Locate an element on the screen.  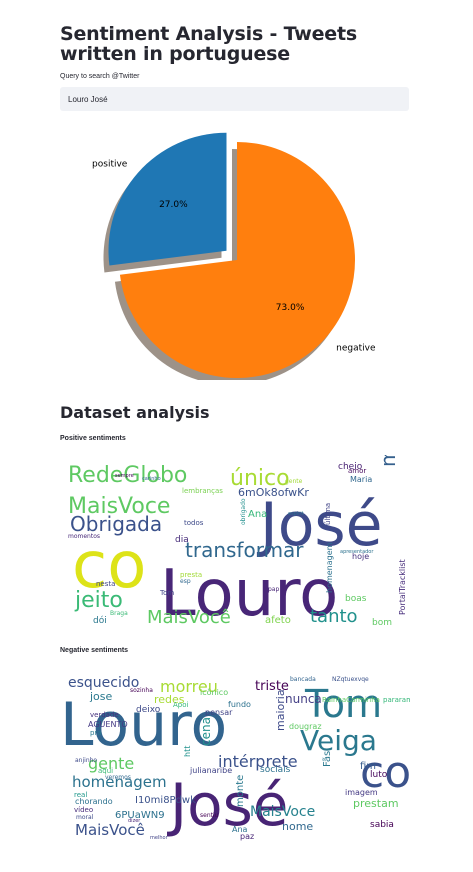
wordcloud-word: cena is located at coordinates (206, 731).